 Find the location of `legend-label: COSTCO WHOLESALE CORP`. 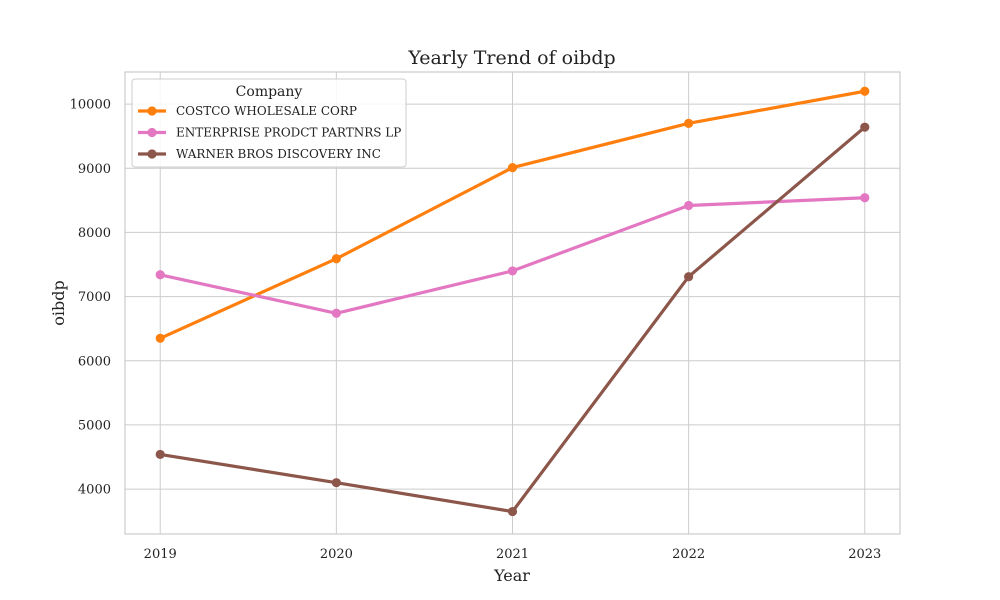

legend-label: COSTCO WHOLESALE CORP is located at coordinates (266, 111).